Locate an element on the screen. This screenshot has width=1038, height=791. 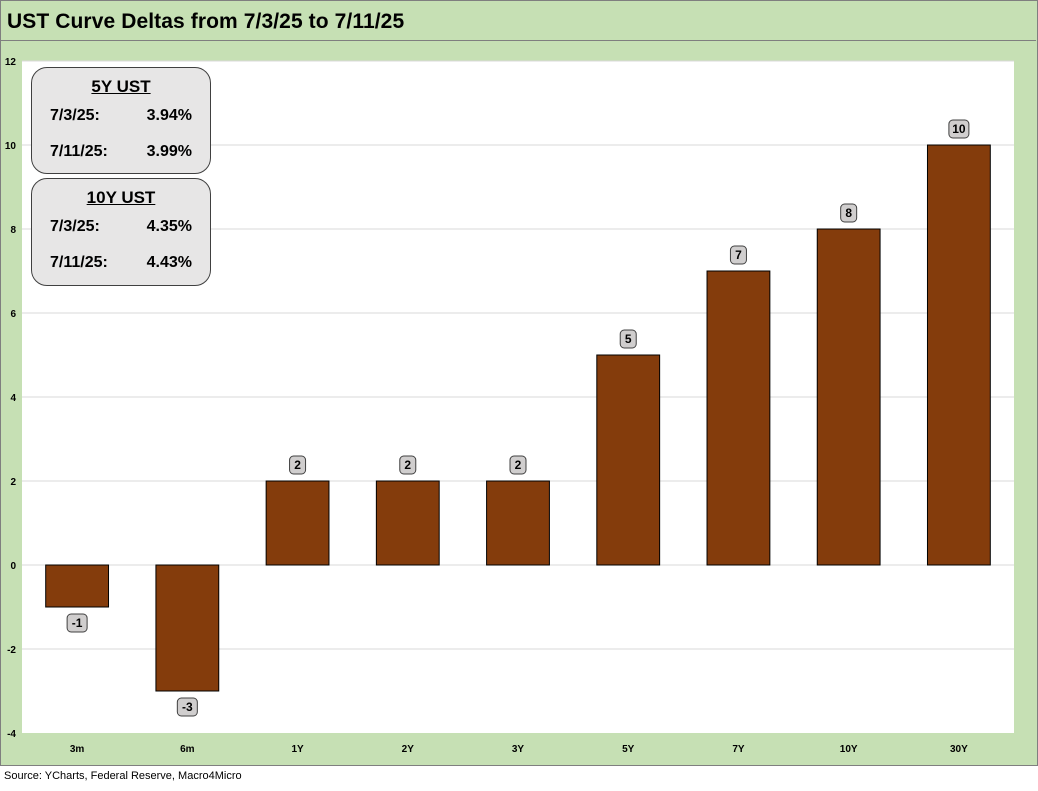
x-tick-label: 7Y is located at coordinates (738, 749).